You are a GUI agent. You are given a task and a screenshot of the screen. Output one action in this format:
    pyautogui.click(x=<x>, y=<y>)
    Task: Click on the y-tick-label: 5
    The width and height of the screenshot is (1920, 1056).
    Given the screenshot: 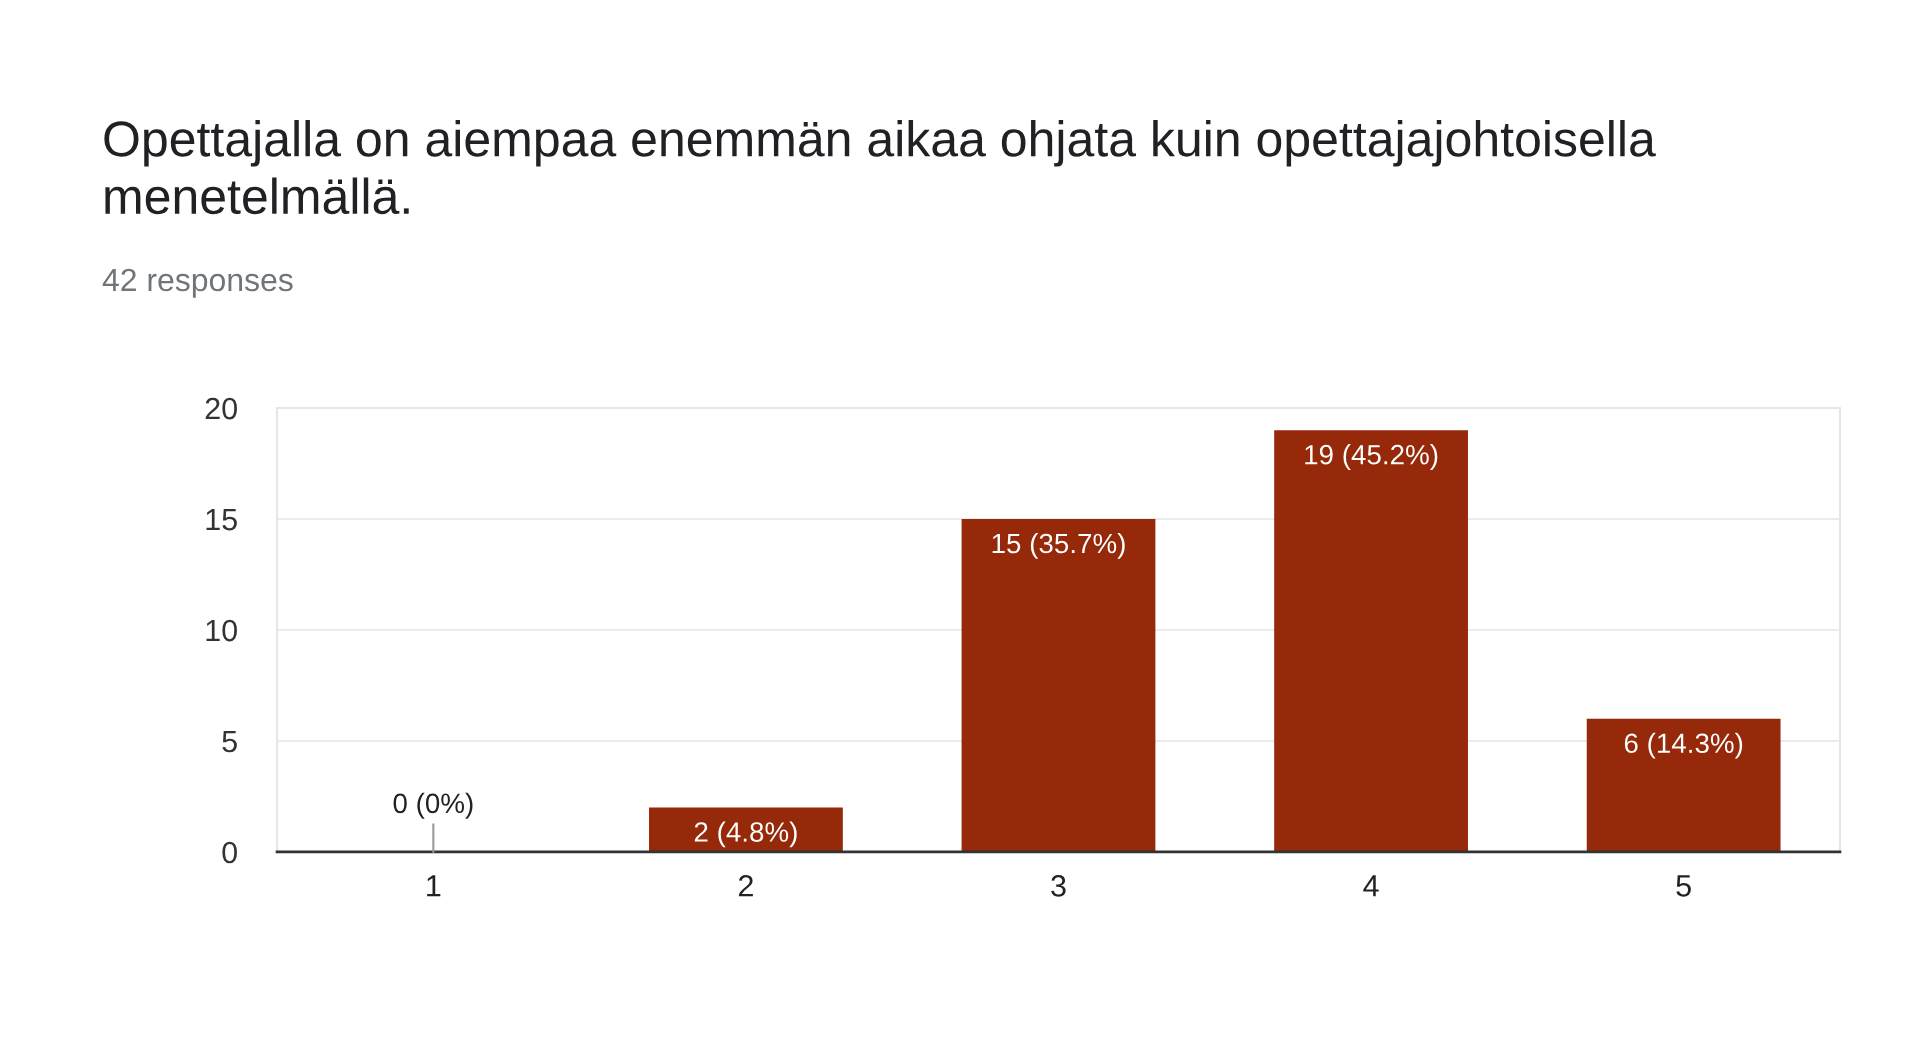 What is the action you would take?
    pyautogui.click(x=229, y=742)
    